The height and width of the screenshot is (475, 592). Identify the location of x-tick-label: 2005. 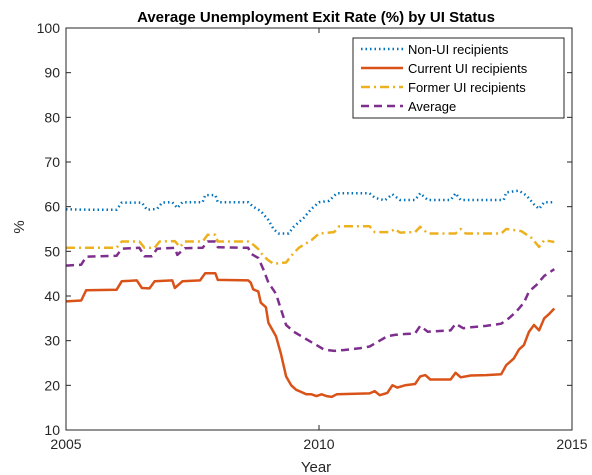
(65, 444).